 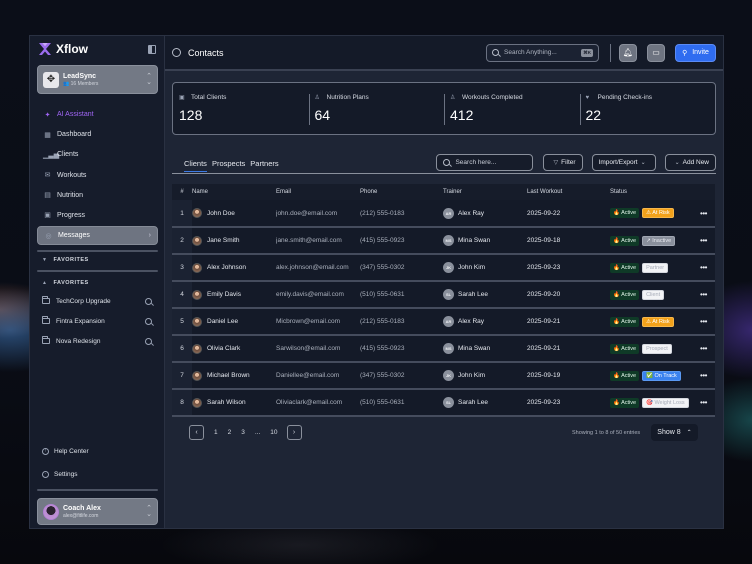 What do you see at coordinates (196, 432) in the screenshot?
I see `prev-page-button: ‹` at bounding box center [196, 432].